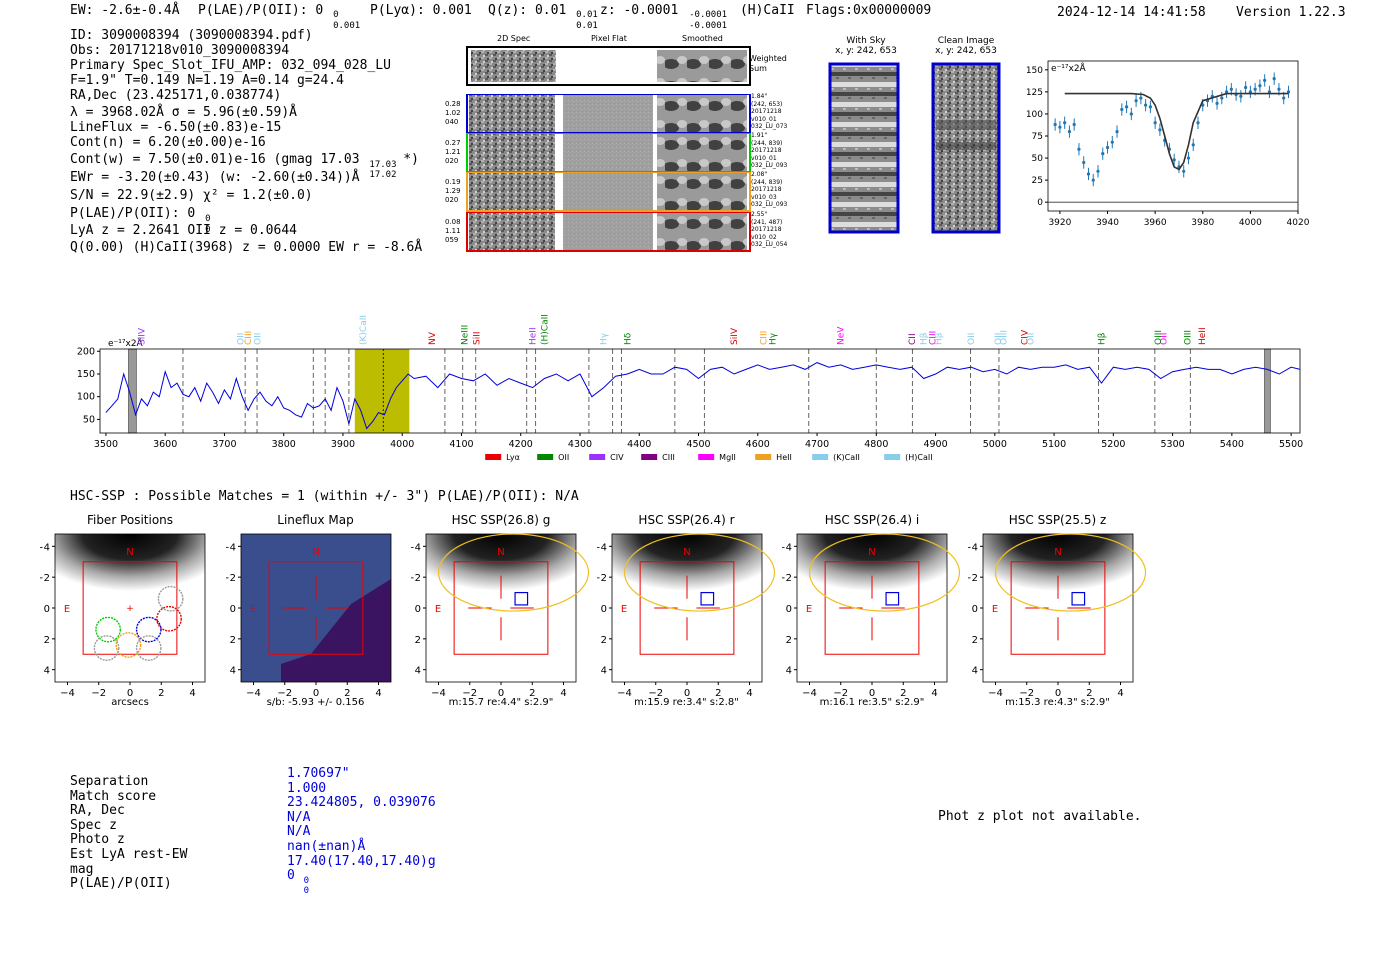 Image resolution: width=1400 pixels, height=953 pixels. What do you see at coordinates (708, 15) in the screenshot?
I see `header-z-sup: -0.0001` at bounding box center [708, 15].